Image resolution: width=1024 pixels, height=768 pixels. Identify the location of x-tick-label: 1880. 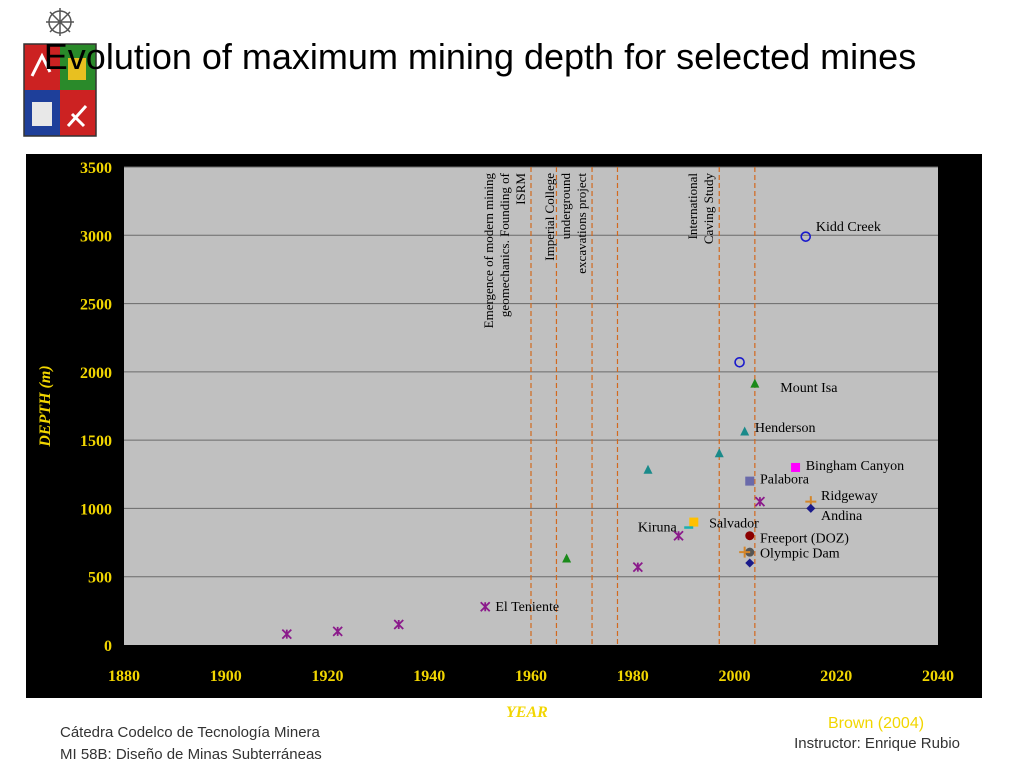
(124, 676).